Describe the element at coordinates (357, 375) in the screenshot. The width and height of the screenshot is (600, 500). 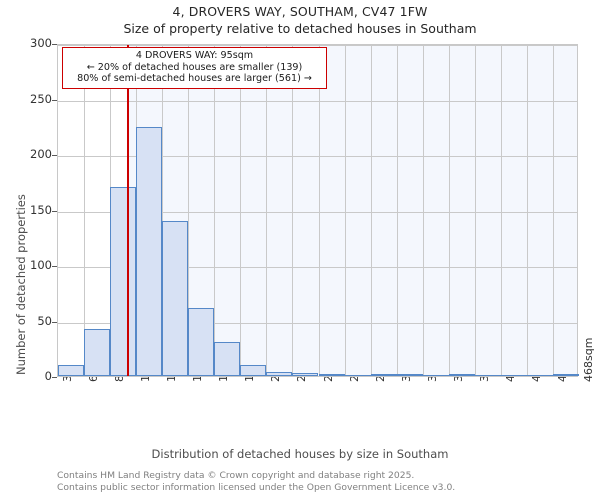
I see `bar-275sqm` at that location.